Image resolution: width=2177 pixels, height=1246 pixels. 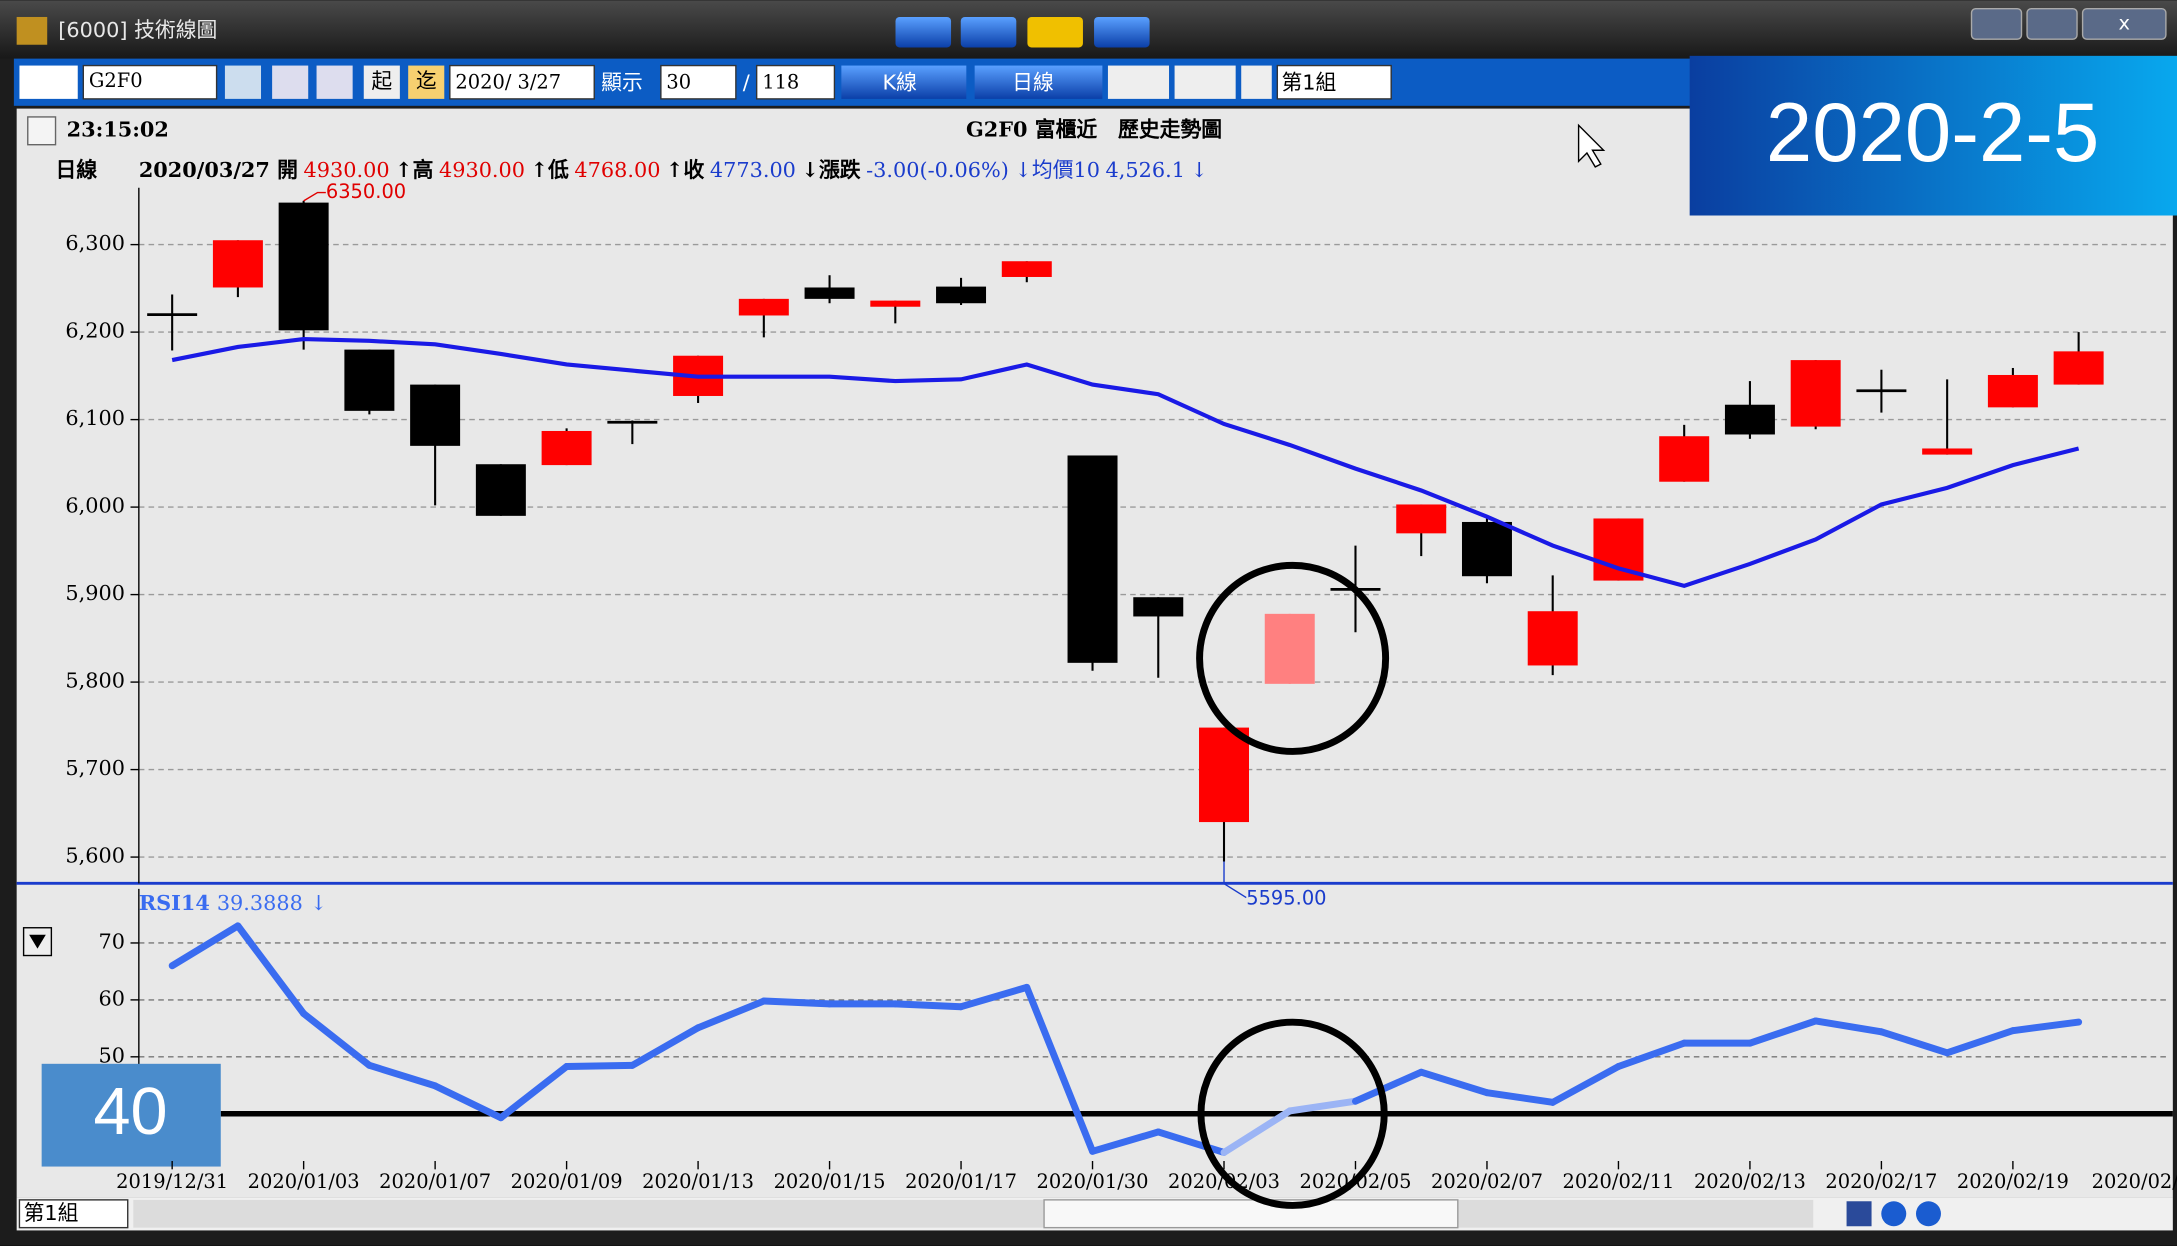 What do you see at coordinates (1256, 82) in the screenshot?
I see `color-button` at bounding box center [1256, 82].